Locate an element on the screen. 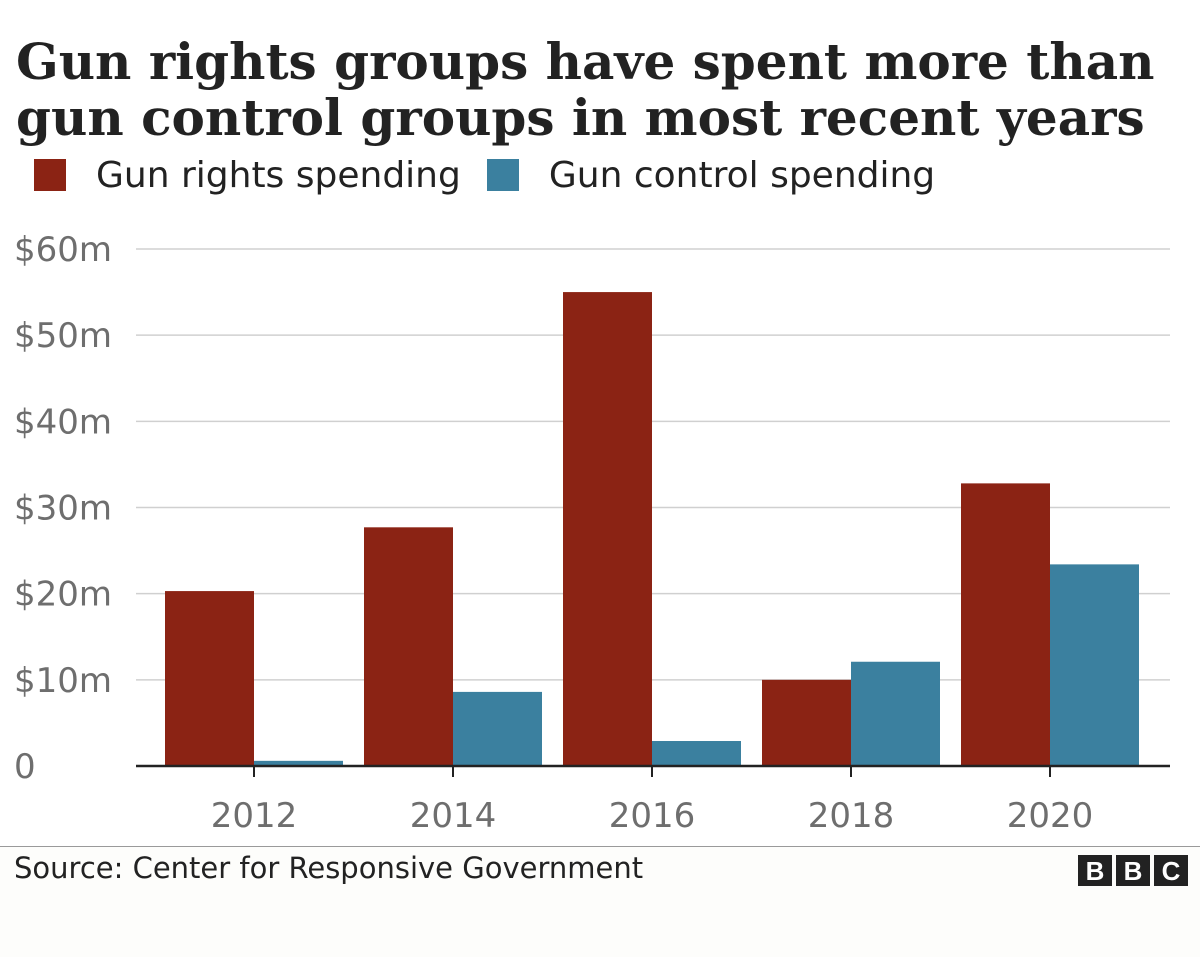 The image size is (1200, 957). y-tick-label: $10m is located at coordinates (63, 681).